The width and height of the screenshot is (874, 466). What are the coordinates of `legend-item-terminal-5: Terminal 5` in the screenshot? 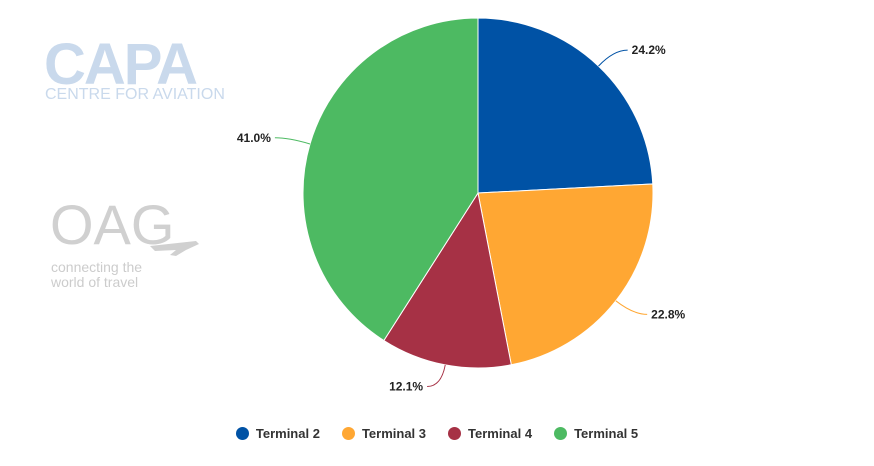 It's located at (596, 433).